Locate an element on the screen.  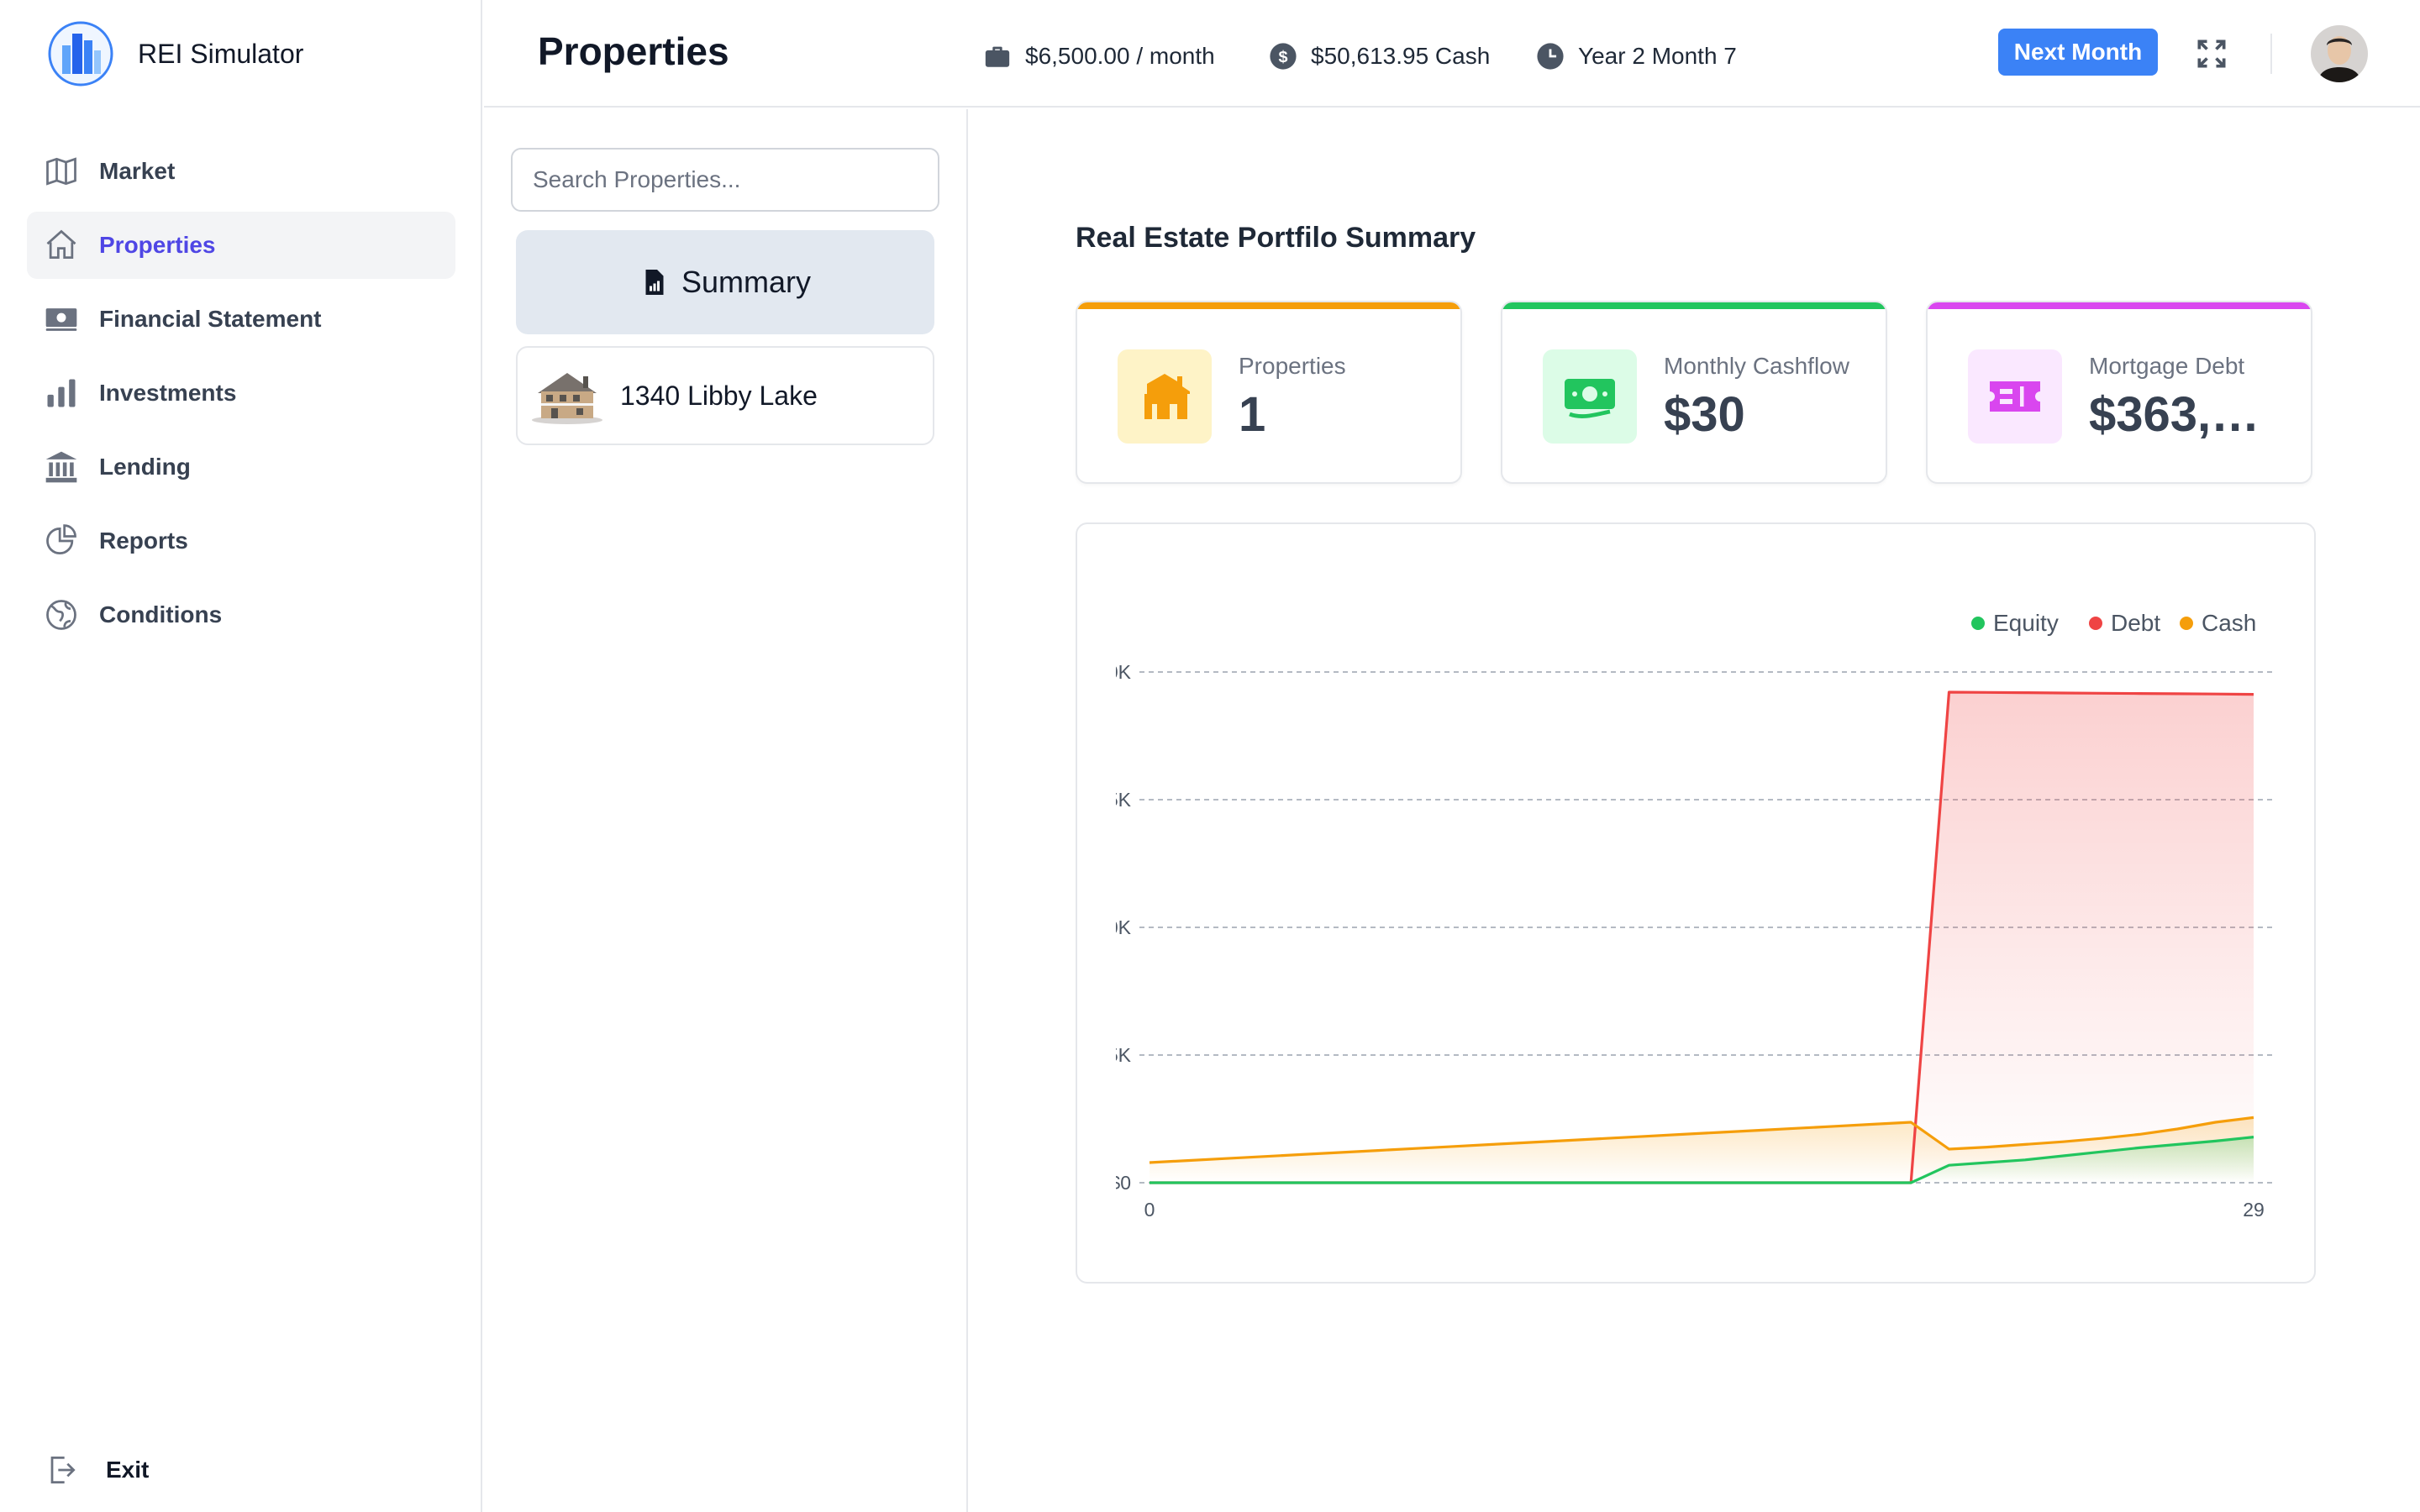
cash-stat: $ $50,613.95 Cash is located at coordinates (1379, 56).